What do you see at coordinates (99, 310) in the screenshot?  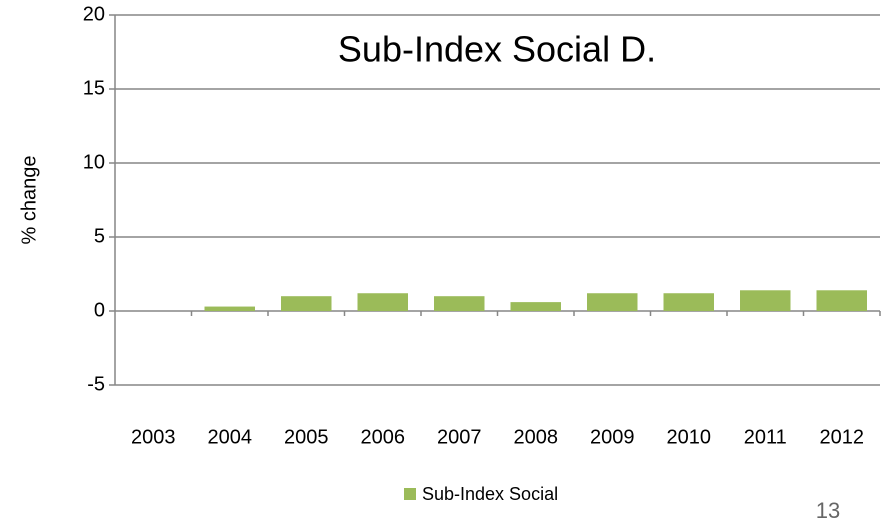 I see `y-tick-label: 0` at bounding box center [99, 310].